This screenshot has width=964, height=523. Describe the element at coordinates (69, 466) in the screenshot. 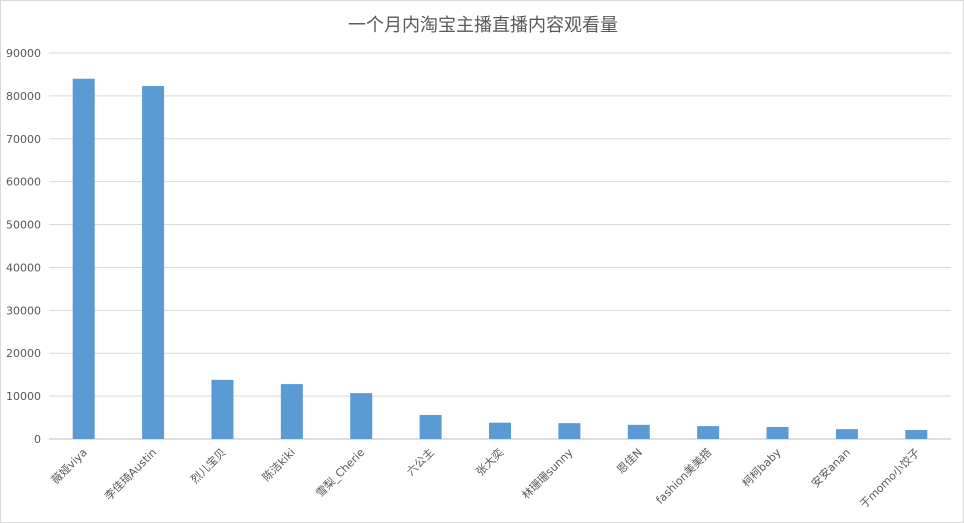

I see `x-tick-label: 薇娅viya` at that location.